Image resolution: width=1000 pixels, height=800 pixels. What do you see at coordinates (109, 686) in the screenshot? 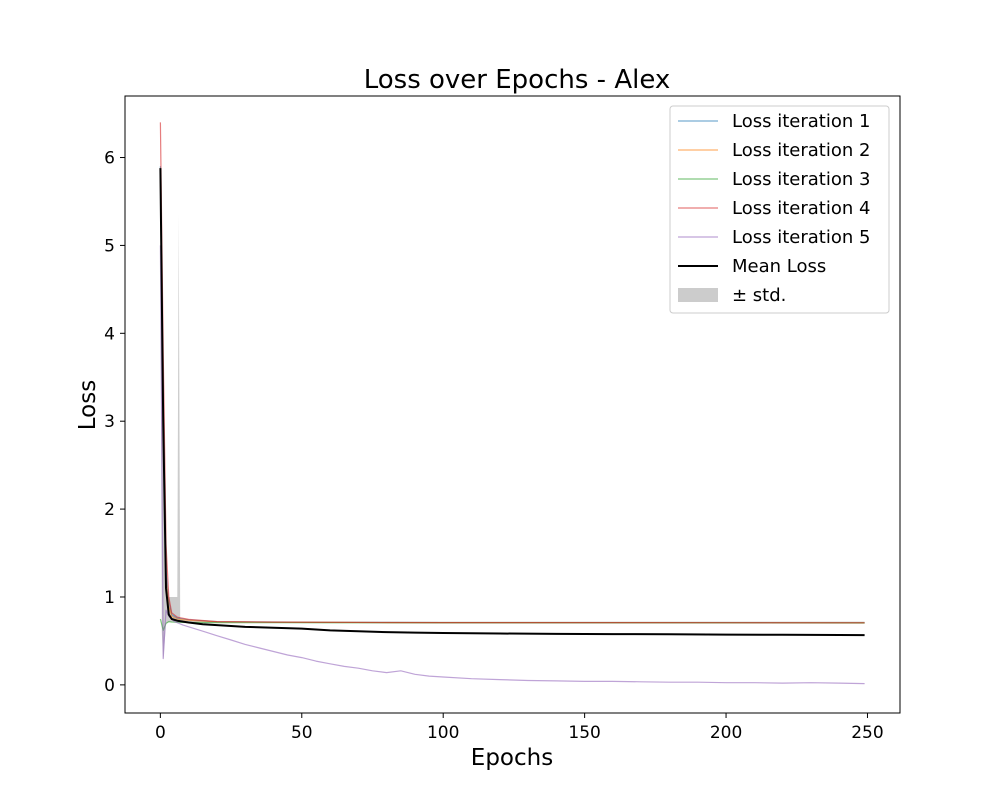
I see `y-tick-label: 0` at bounding box center [109, 686].